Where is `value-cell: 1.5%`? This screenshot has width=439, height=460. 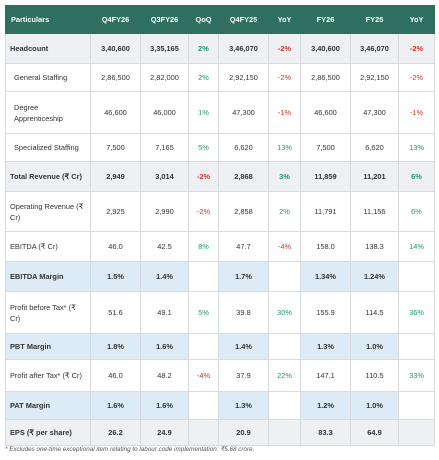 value-cell: 1.5% is located at coordinates (115, 276).